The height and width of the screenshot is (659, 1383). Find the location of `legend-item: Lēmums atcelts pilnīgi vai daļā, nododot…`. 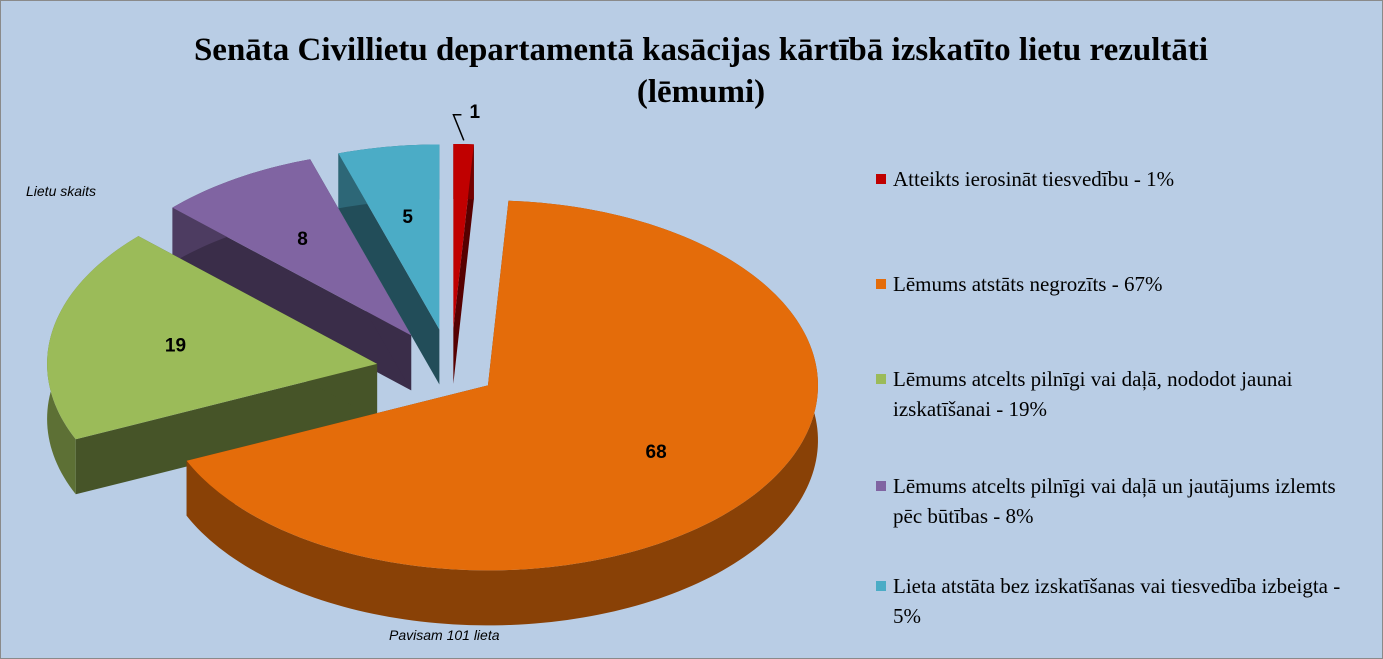

legend-item: Lēmums atcelts pilnīgi vai daļā, nododot… is located at coordinates (1119, 394).